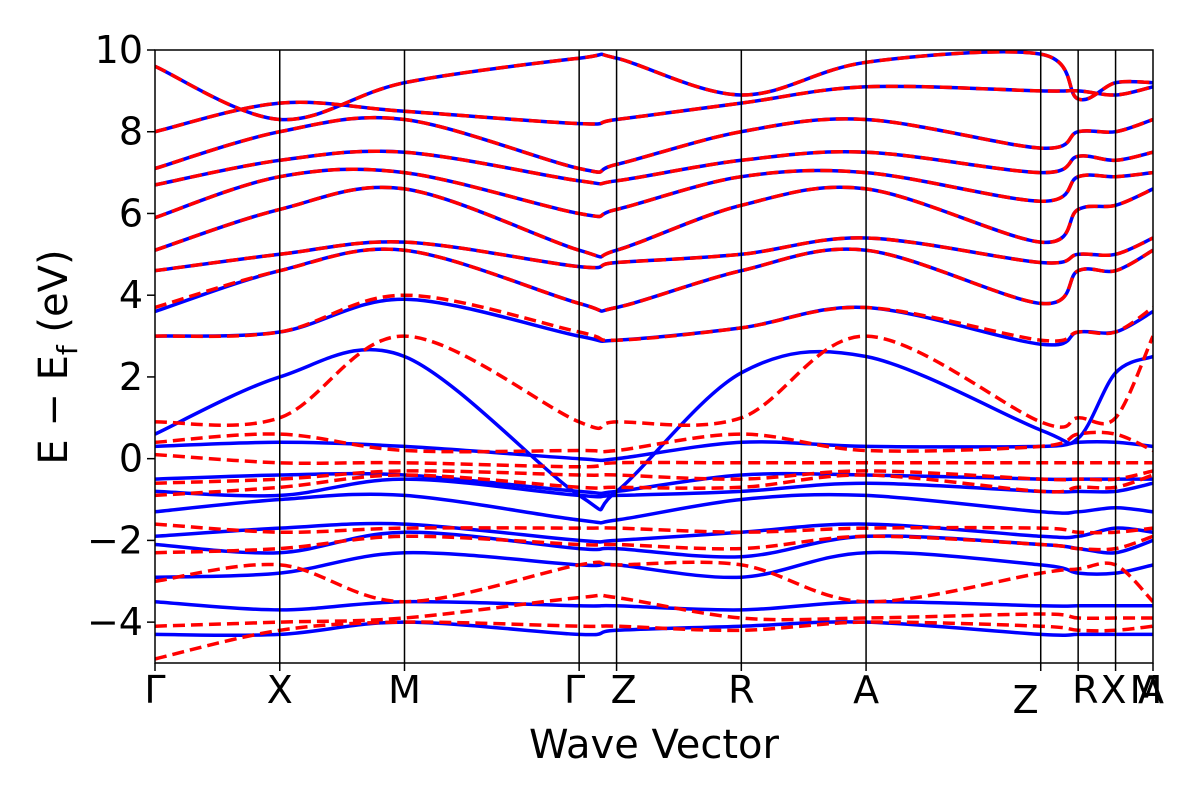 Image resolution: width=1200 pixels, height=800 pixels. What do you see at coordinates (654, 692) in the screenshot?
I see `x-axis: Γ X M Γ Z R A Z R X MA` at bounding box center [654, 692].